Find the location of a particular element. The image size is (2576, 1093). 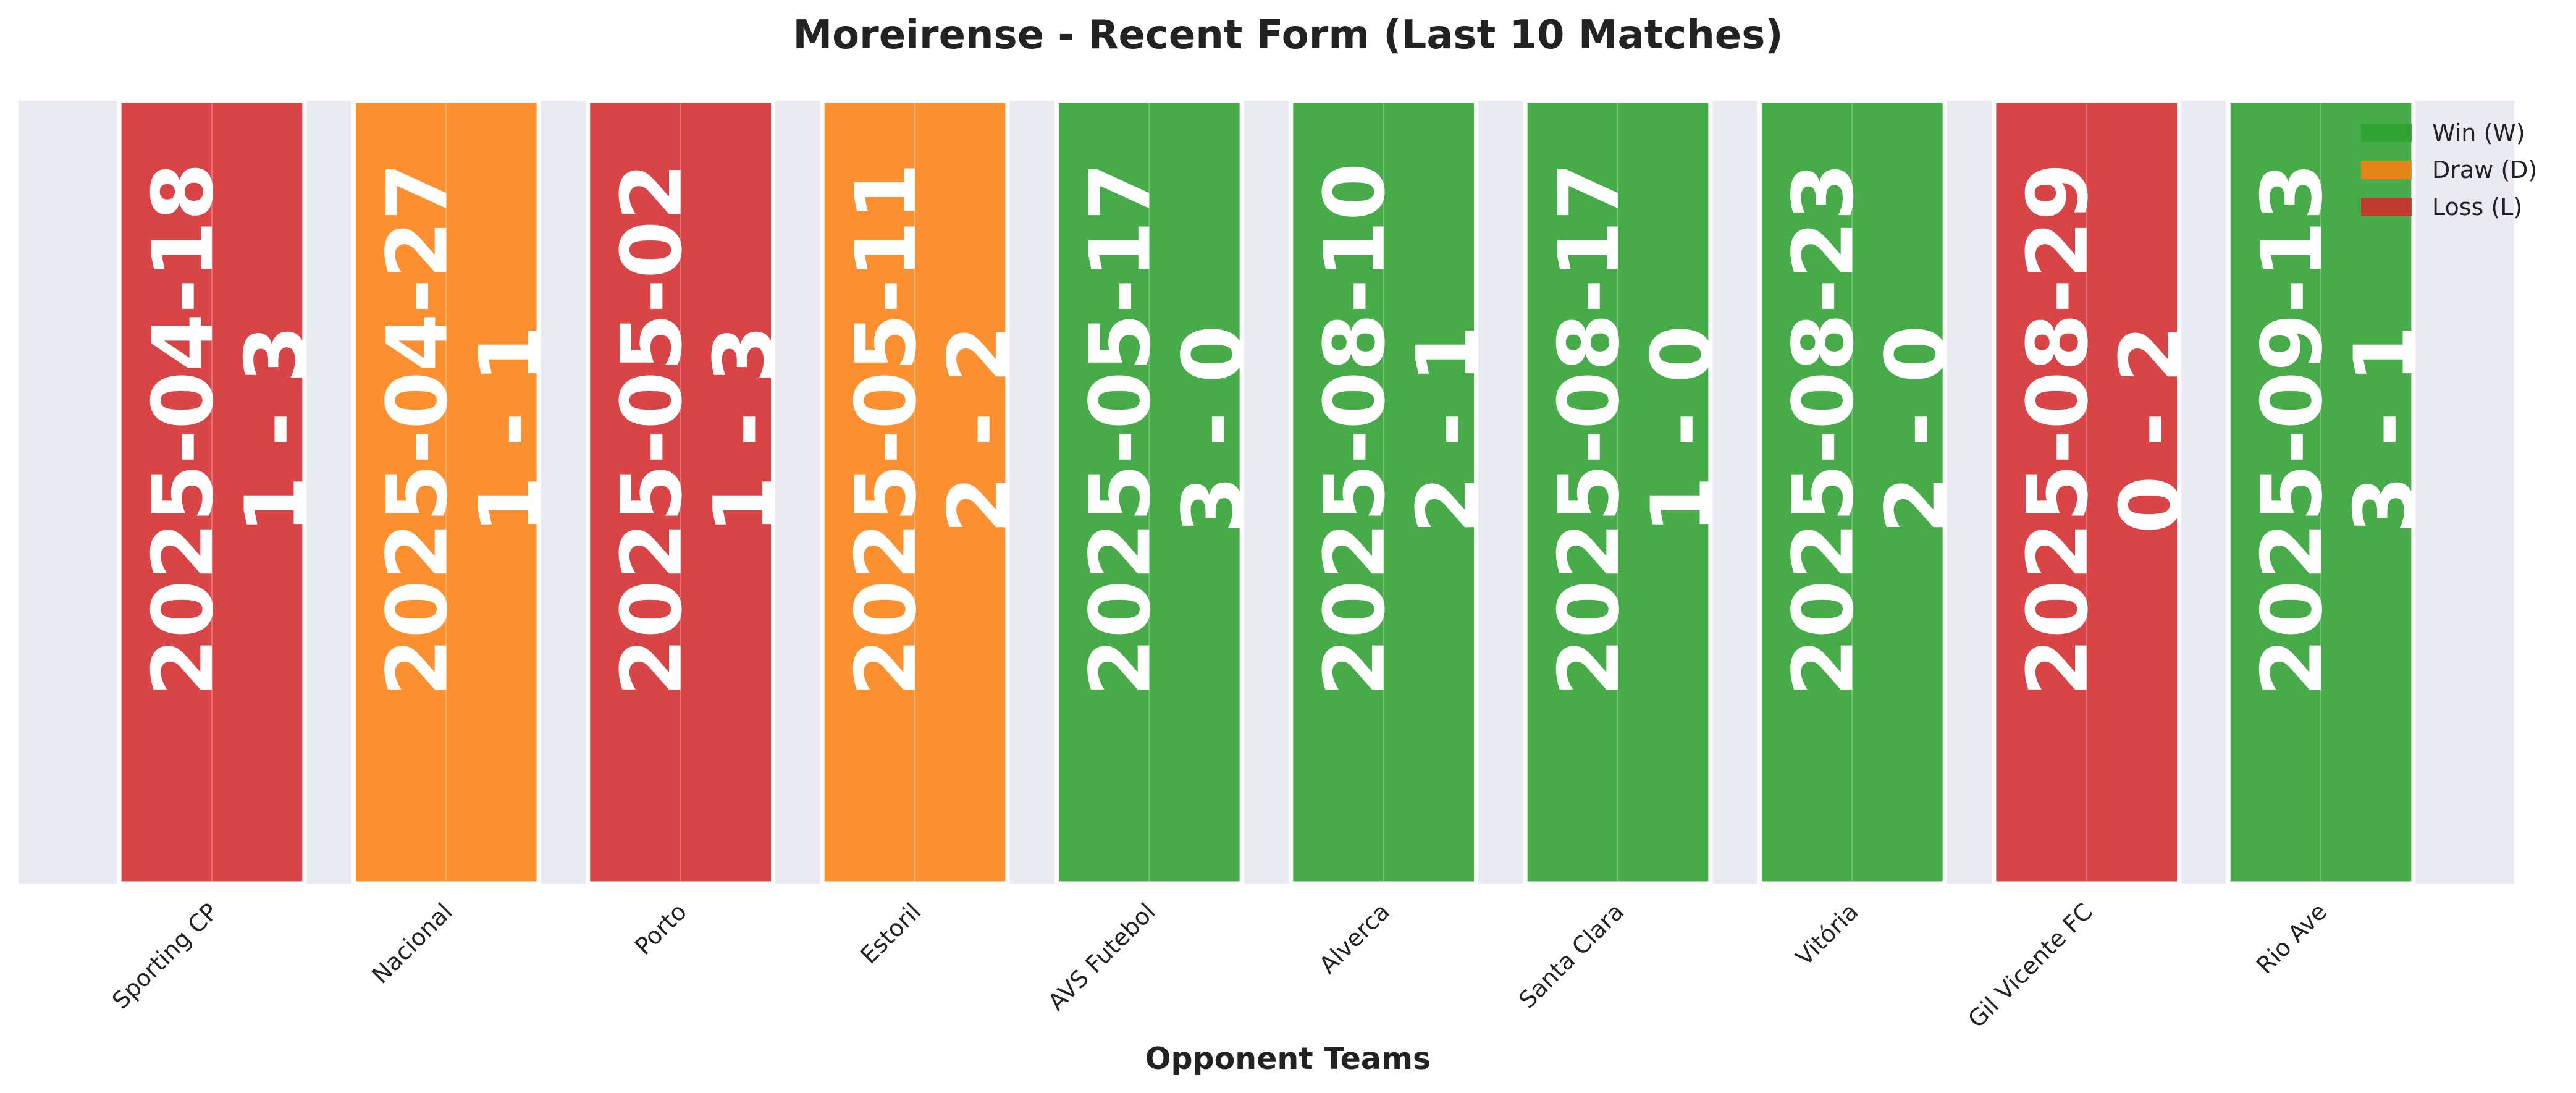

bar-label-score: 2 - 0 is located at coordinates (1915, 430).